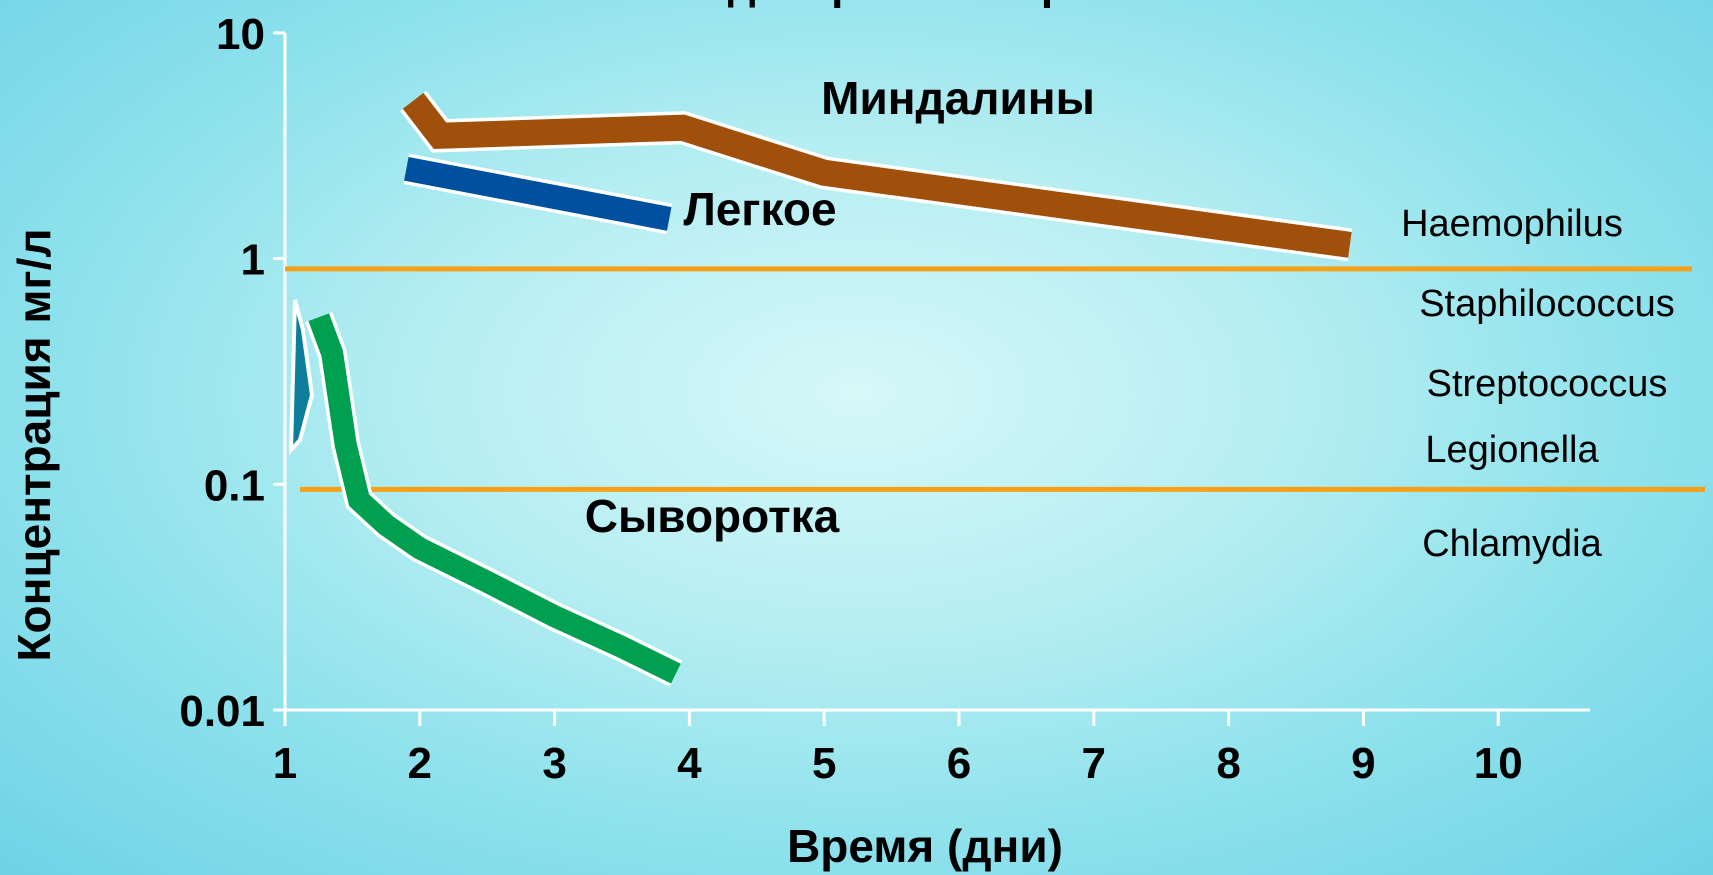 Image resolution: width=1713 pixels, height=875 pixels. What do you see at coordinates (34, 444) in the screenshot?
I see `y-axis-label: Концентрация мг/л` at bounding box center [34, 444].